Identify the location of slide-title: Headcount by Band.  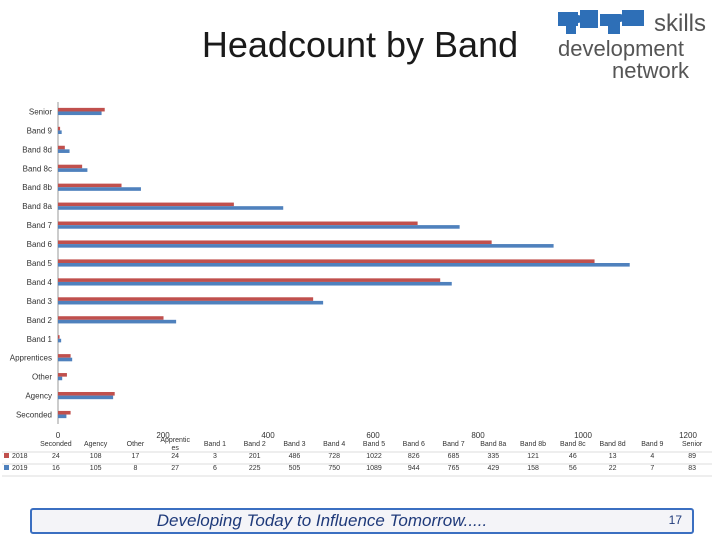
(360, 44).